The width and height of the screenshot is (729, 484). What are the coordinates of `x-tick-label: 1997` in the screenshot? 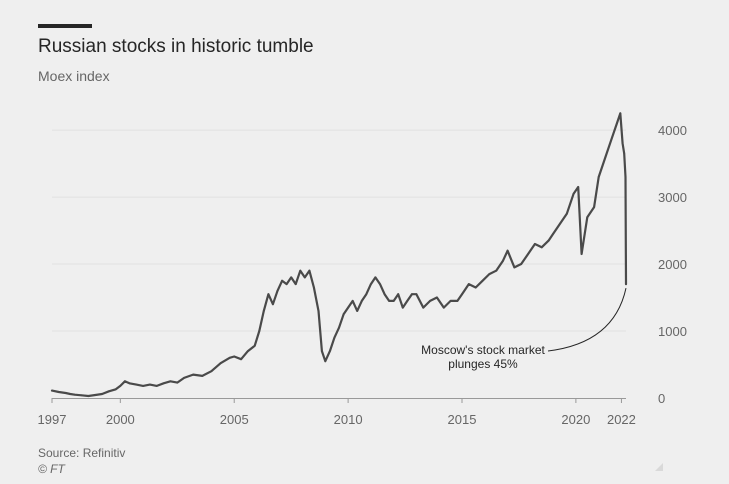 It's located at (52, 419).